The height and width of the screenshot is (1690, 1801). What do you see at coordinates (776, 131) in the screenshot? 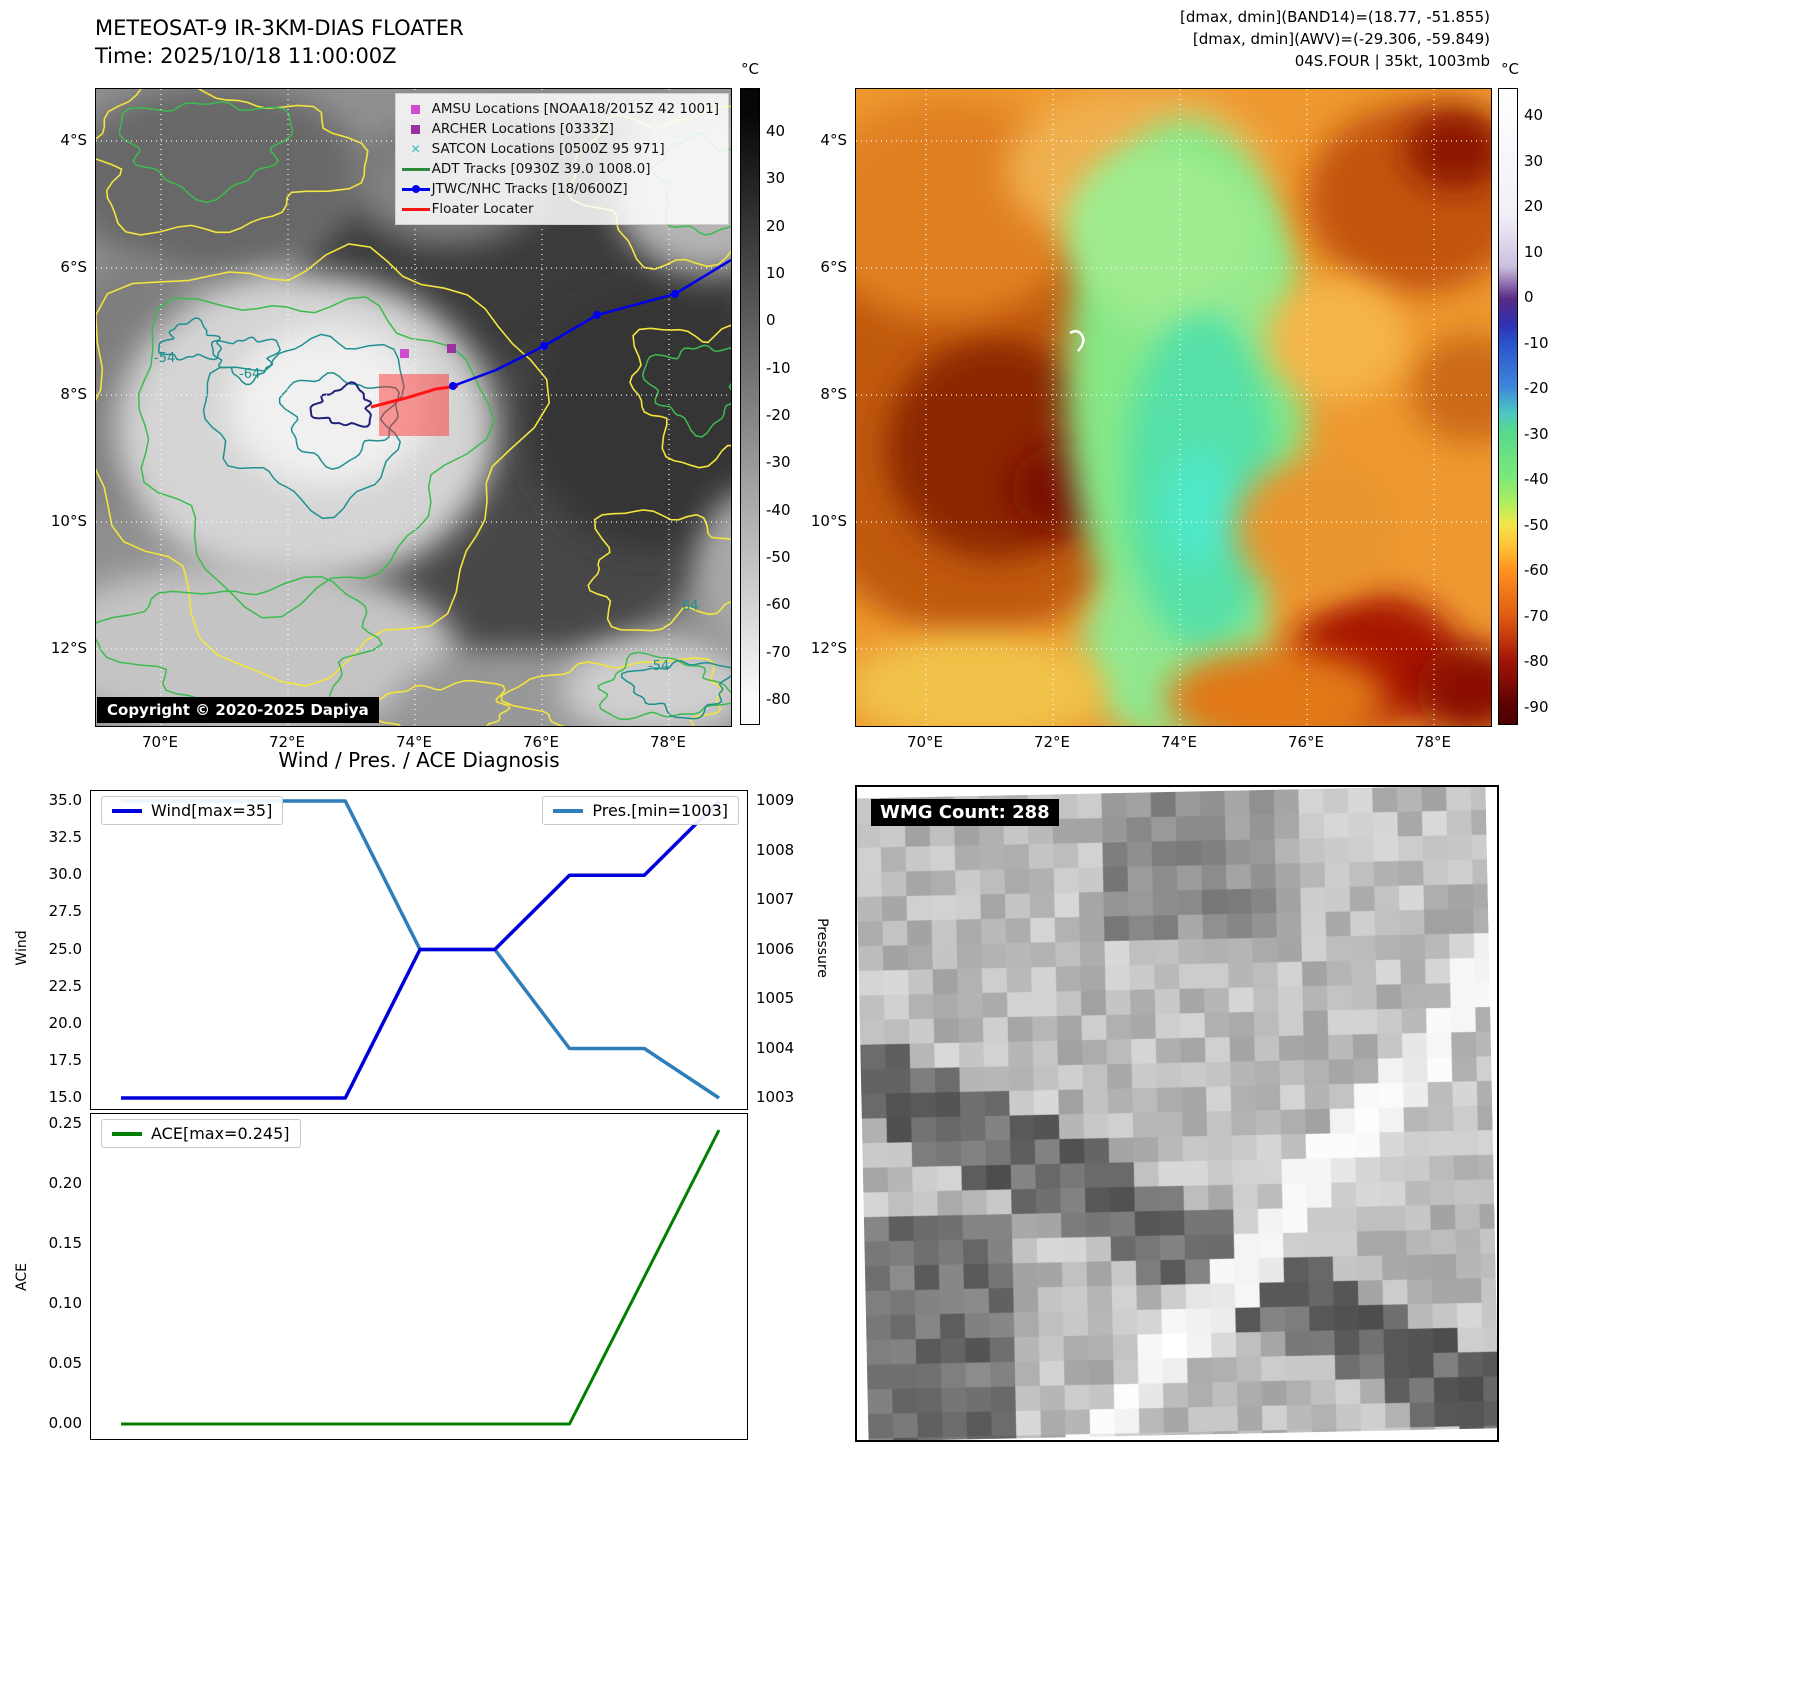
I see `left-colorbar-tick: 40` at bounding box center [776, 131].